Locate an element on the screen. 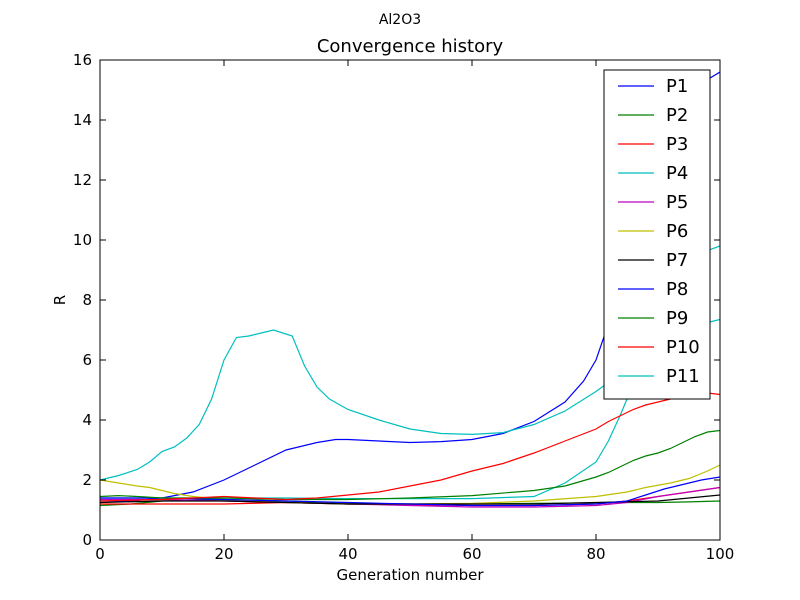 The height and width of the screenshot is (600, 800). legend-label-p2: P2 is located at coordinates (677, 115).